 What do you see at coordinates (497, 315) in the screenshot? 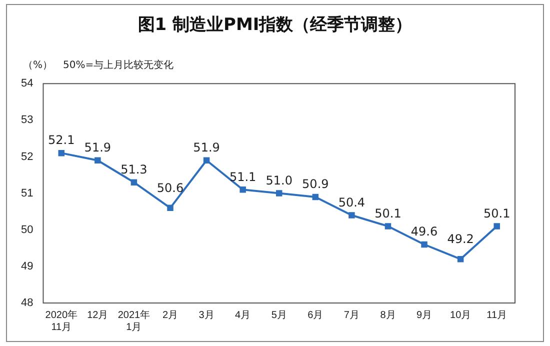
I see `x-tick-label: 11月` at bounding box center [497, 315].